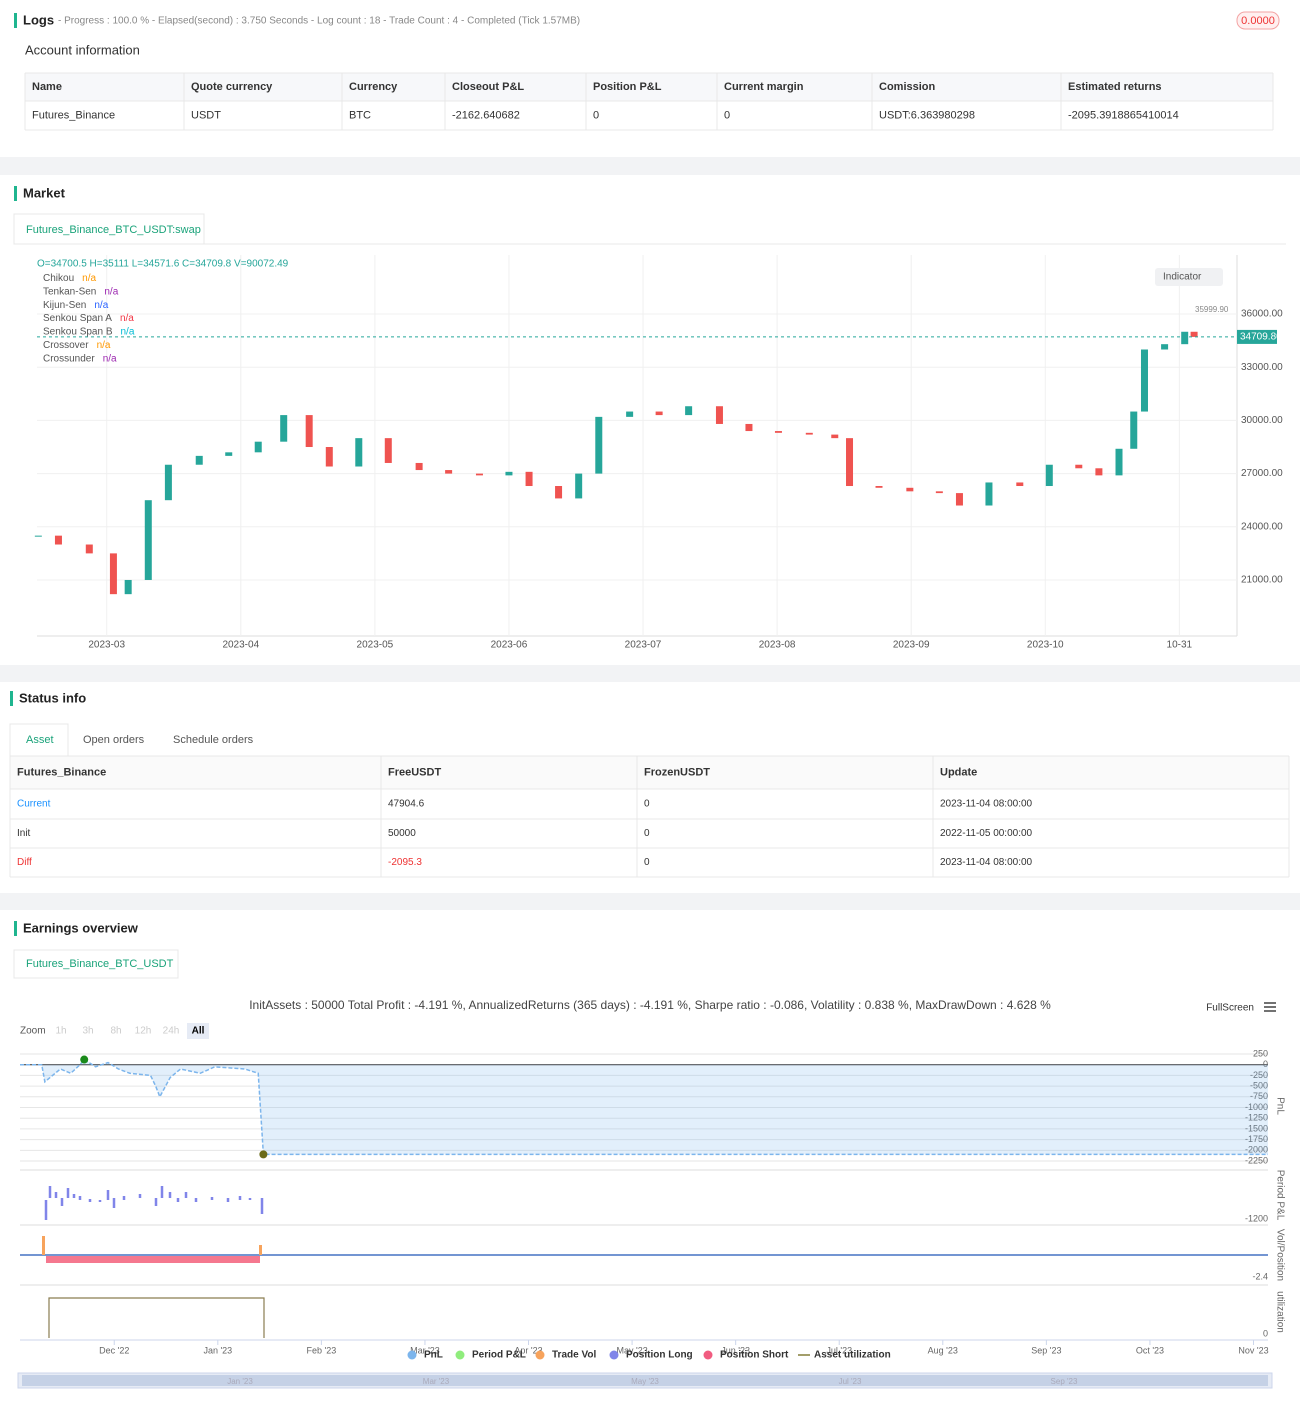 Image resolution: width=1300 pixels, height=1407 pixels. Describe the element at coordinates (114, 740) in the screenshot. I see `tab-label: Open orders` at that location.